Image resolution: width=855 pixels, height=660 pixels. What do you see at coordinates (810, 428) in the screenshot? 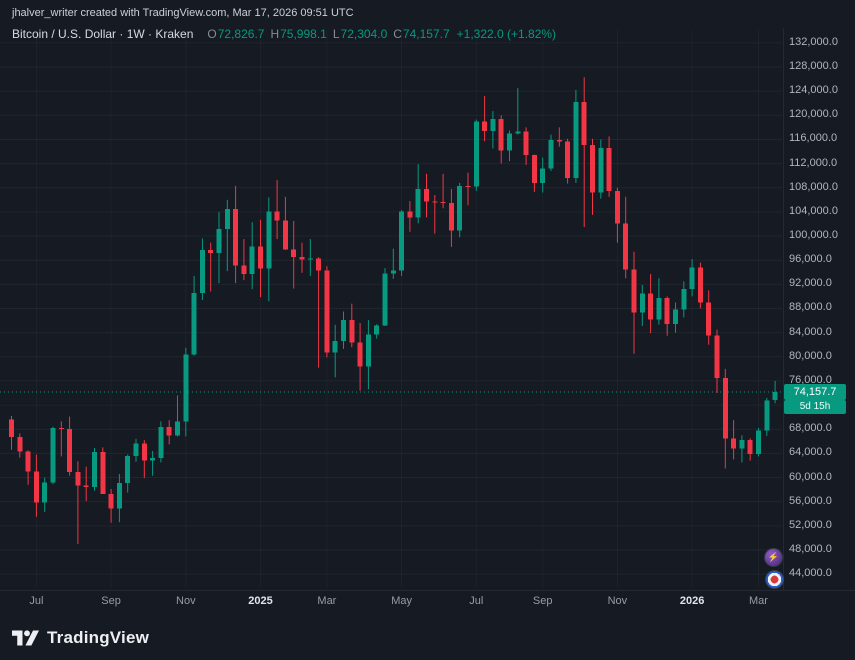
I see `price-tick-label: 68,000.0` at bounding box center [810, 428].